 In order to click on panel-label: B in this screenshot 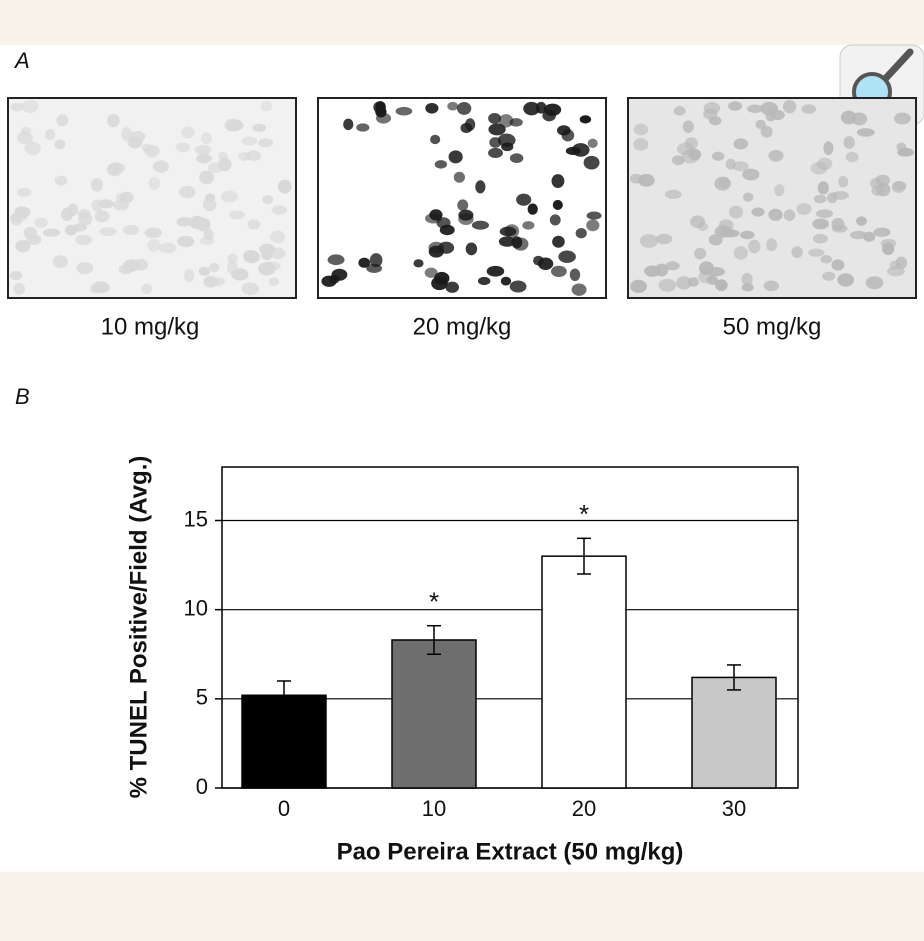, I will do `click(22, 396)`.